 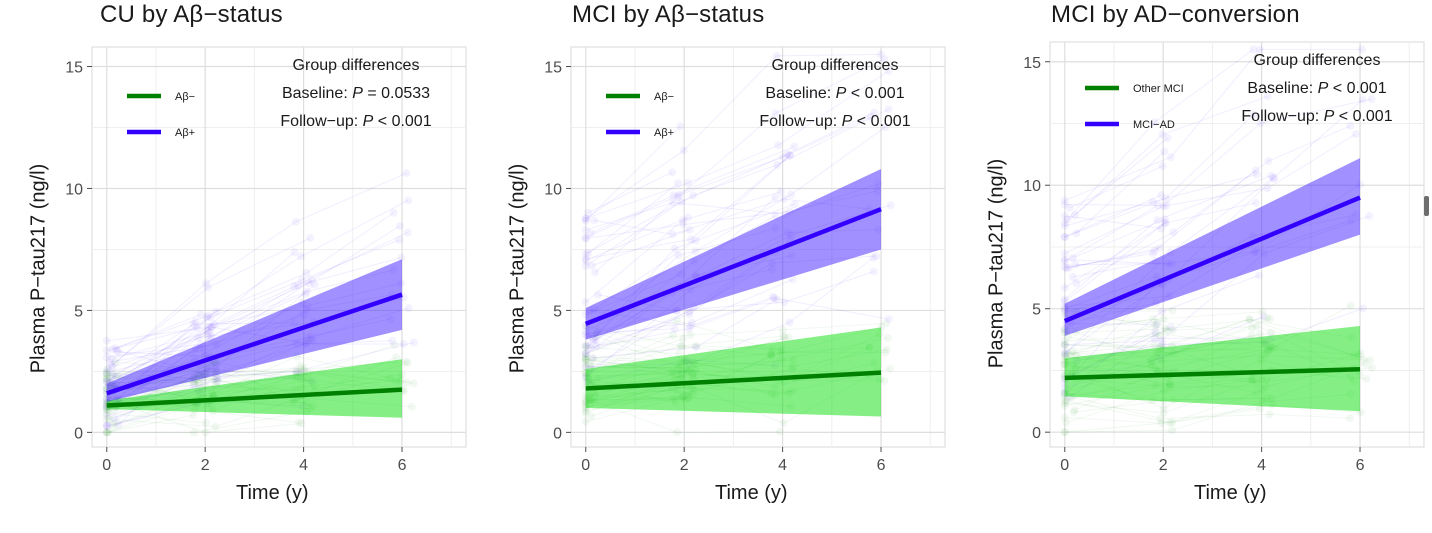 What do you see at coordinates (272, 493) in the screenshot?
I see `x-axis-label: Time (y)` at bounding box center [272, 493].